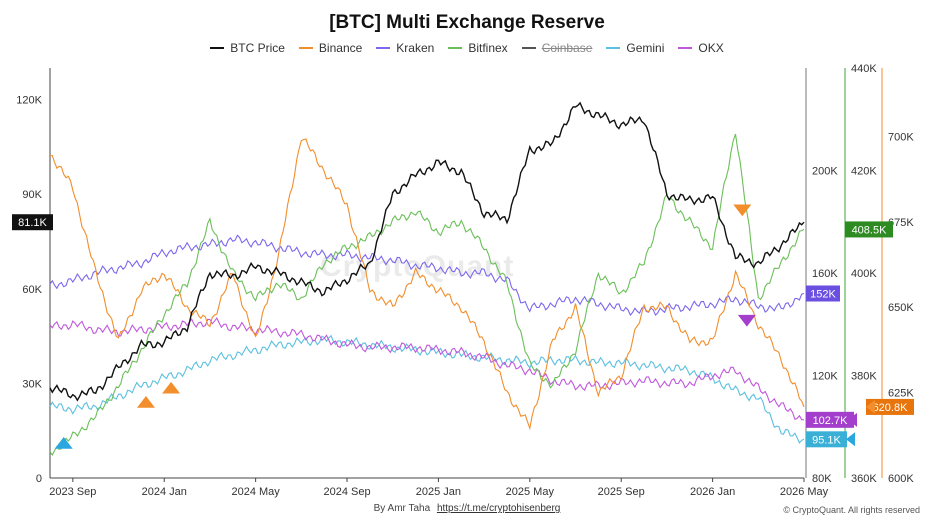 Image resolution: width=934 pixels, height=522 pixels. Describe the element at coordinates (39, 479) in the screenshot. I see `left-tick-label: 0` at that location.